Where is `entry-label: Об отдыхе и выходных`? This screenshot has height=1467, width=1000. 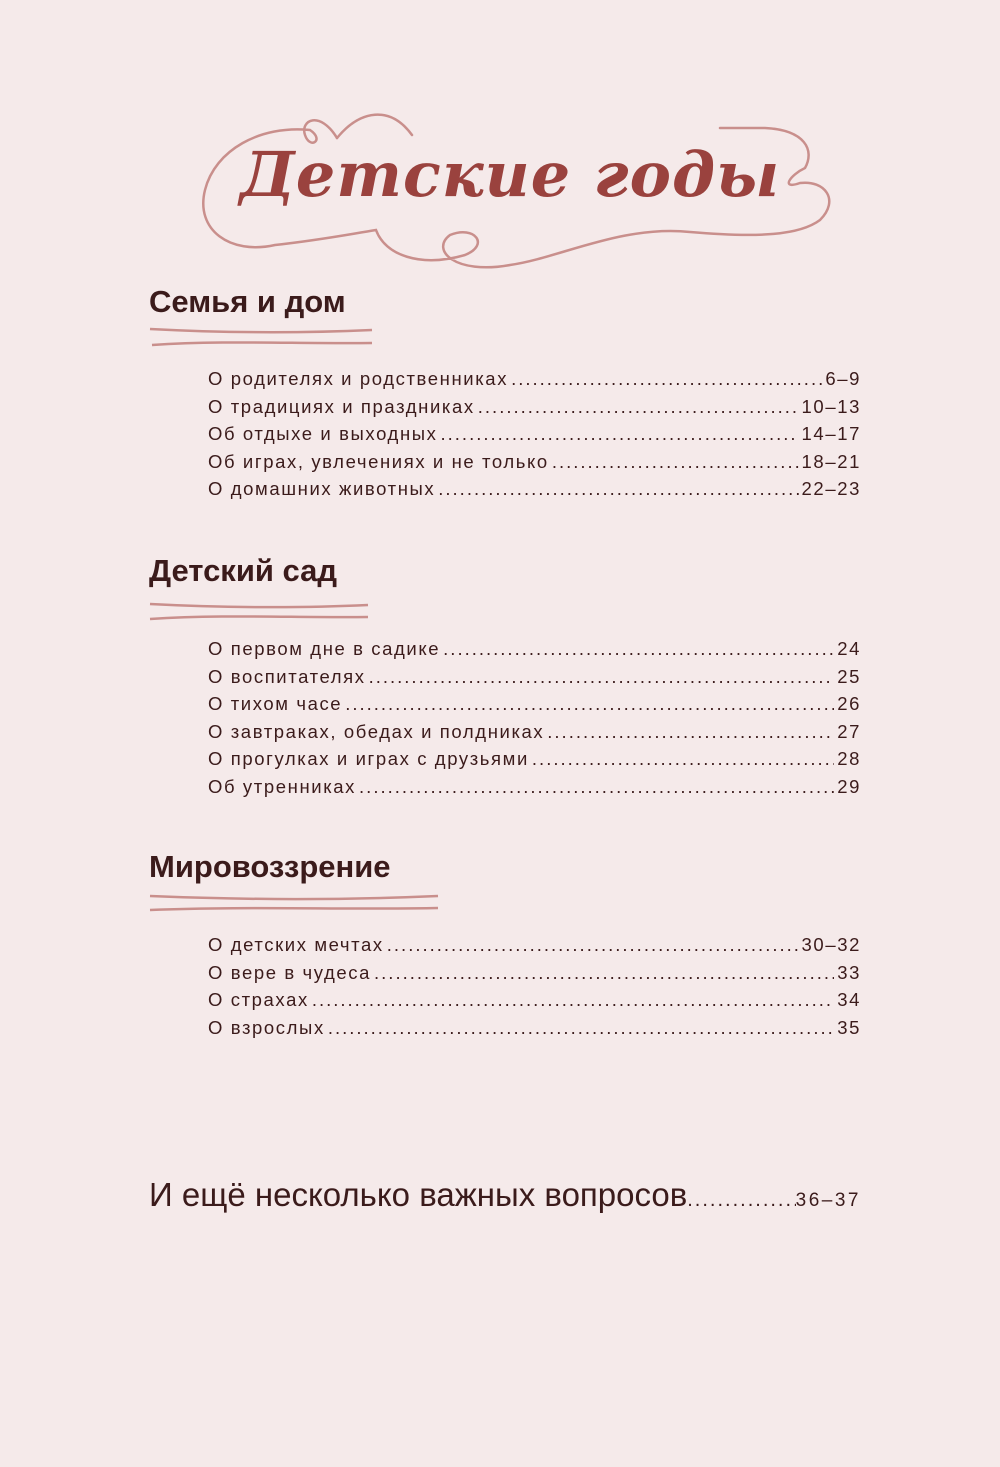 entry-label: Об отдыхе и выходных is located at coordinates (323, 433).